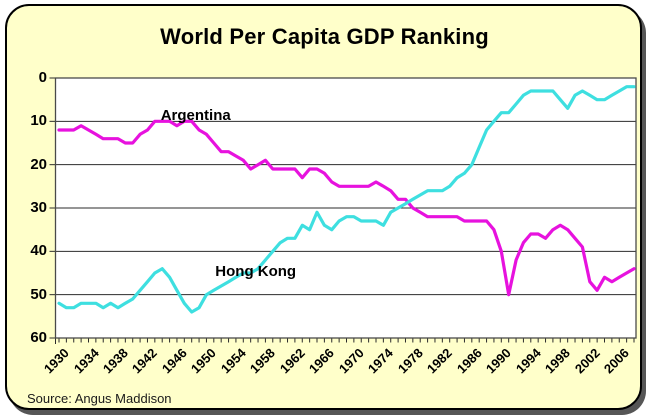  I want to click on hong-kong-series-label: Hong Kong, so click(256, 271).